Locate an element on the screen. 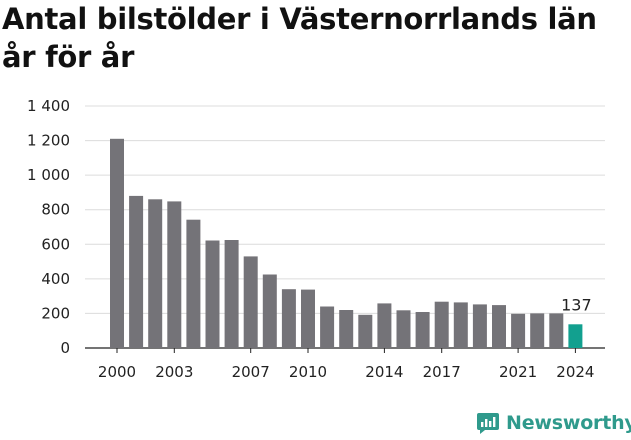 The image size is (631, 440). bar-2016 is located at coordinates (422, 330).